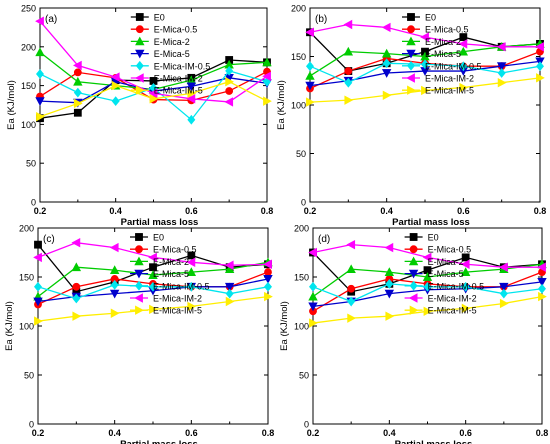  What do you see at coordinates (31, 425) in the screenshot?
I see `y-tick-label: 0` at bounding box center [31, 425].